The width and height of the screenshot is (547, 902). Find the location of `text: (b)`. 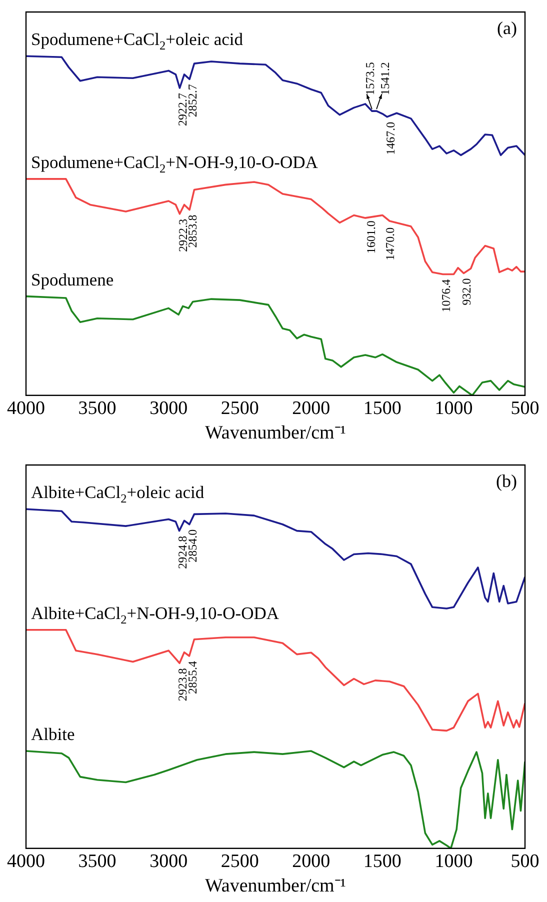

text: (b) is located at coordinates (506, 481).